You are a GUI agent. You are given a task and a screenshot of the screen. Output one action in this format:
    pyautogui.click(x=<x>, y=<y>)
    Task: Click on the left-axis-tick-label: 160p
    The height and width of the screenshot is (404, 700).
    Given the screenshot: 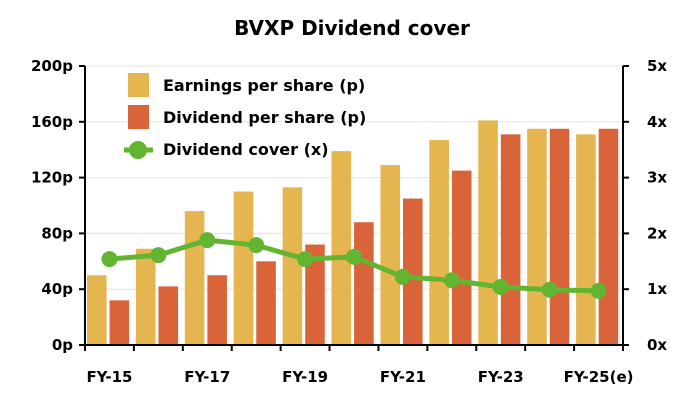 What is the action you would take?
    pyautogui.click(x=52, y=122)
    